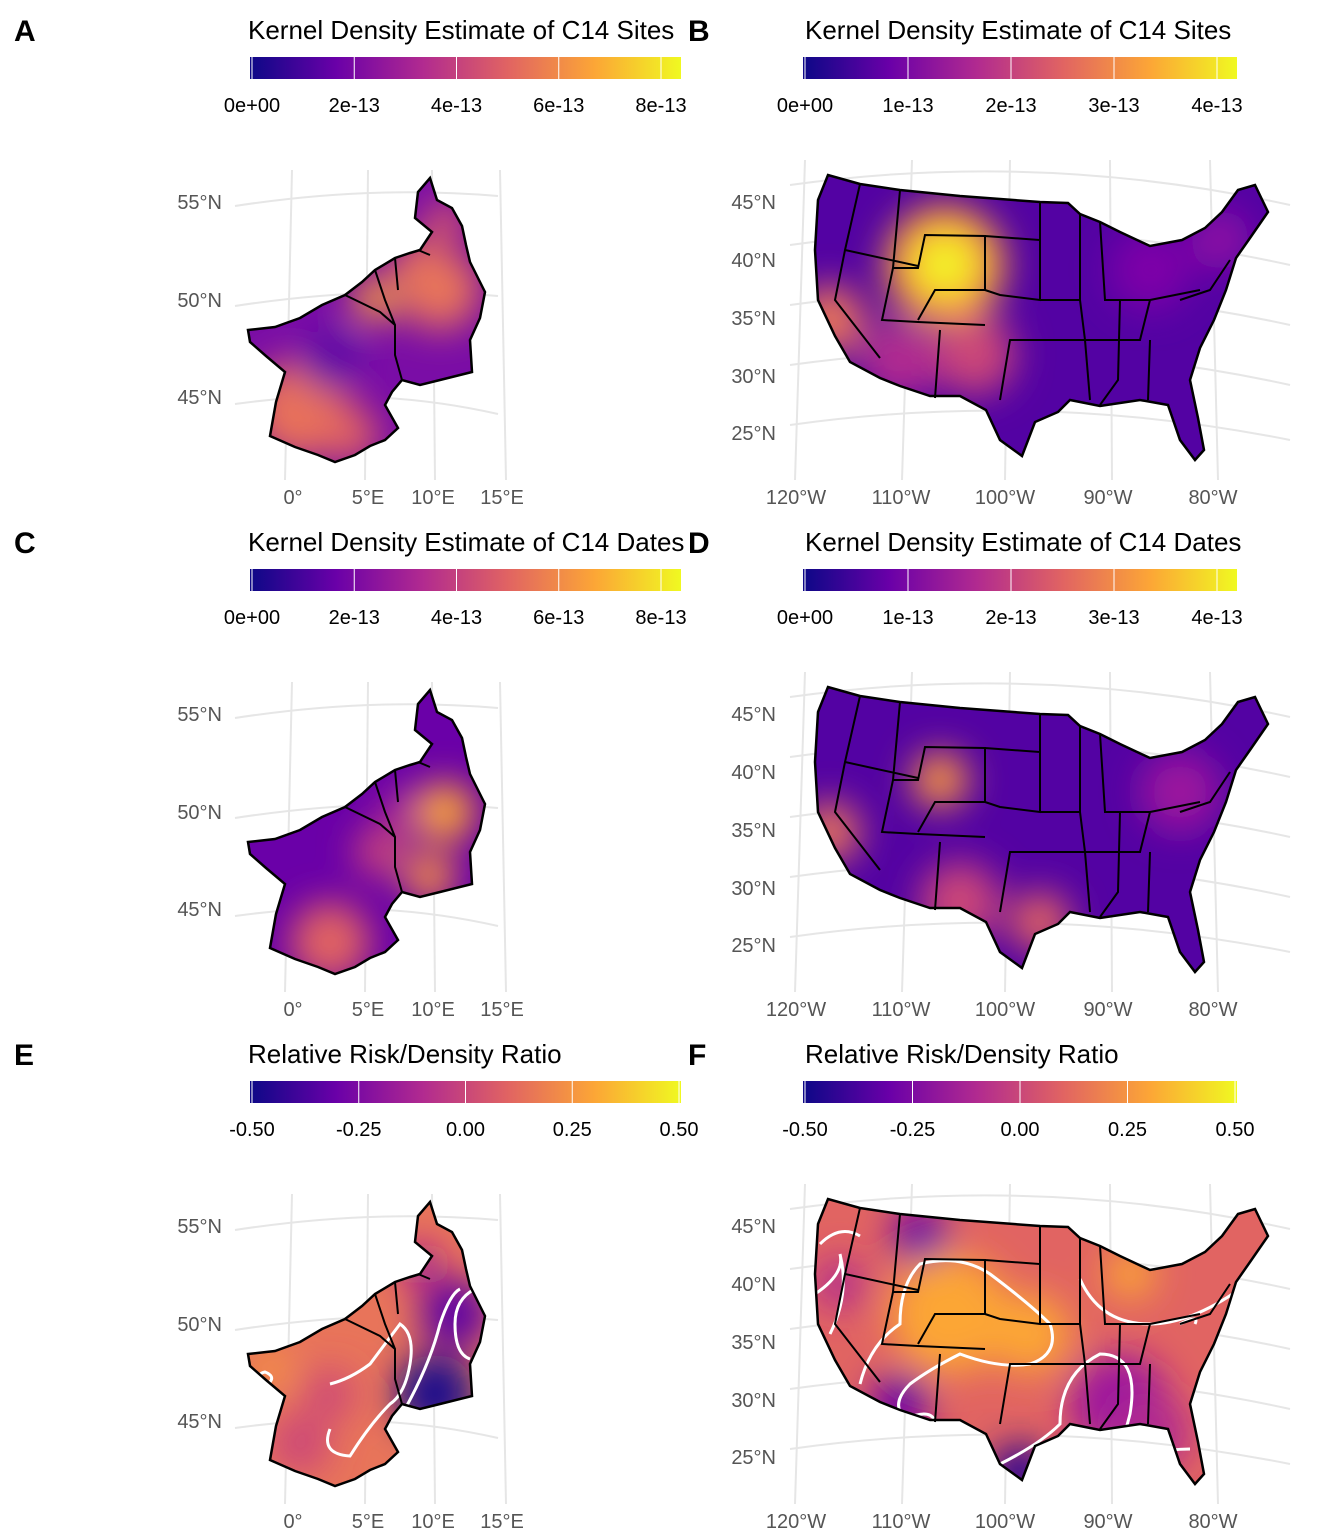  I want to click on colorbar-tick-label: 1e-13, so click(907, 106).